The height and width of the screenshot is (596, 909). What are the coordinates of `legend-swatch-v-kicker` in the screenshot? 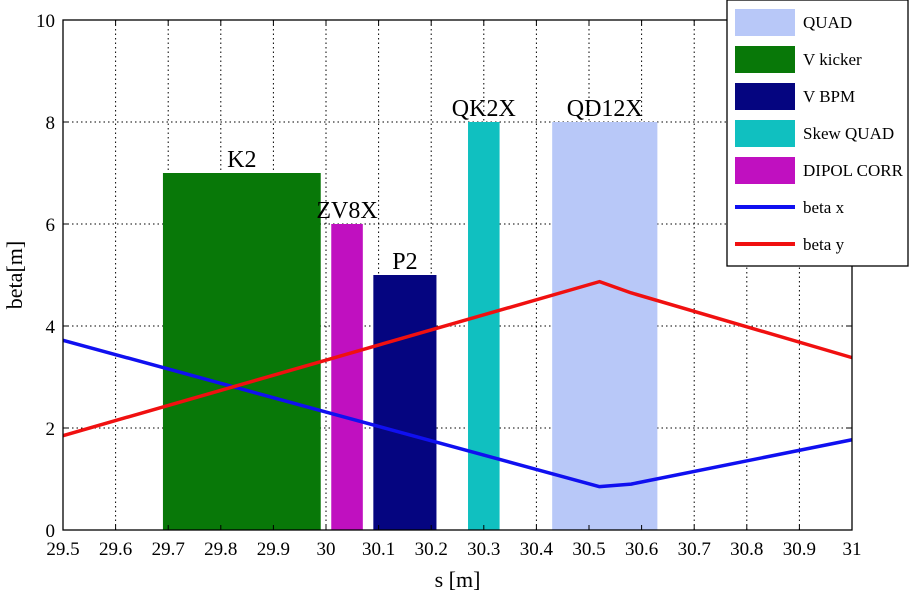 It's located at (765, 59).